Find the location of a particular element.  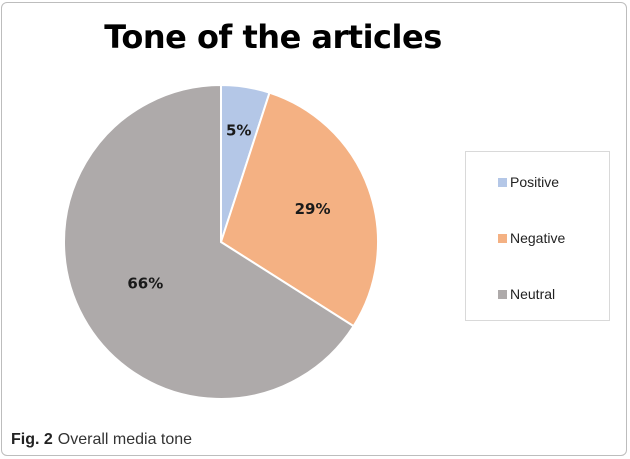

legend-label-positive: Positive is located at coordinates (535, 182).